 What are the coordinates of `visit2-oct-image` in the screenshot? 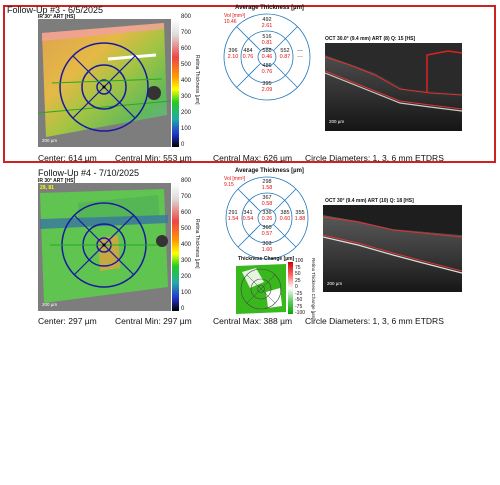 It's located at (392, 248).